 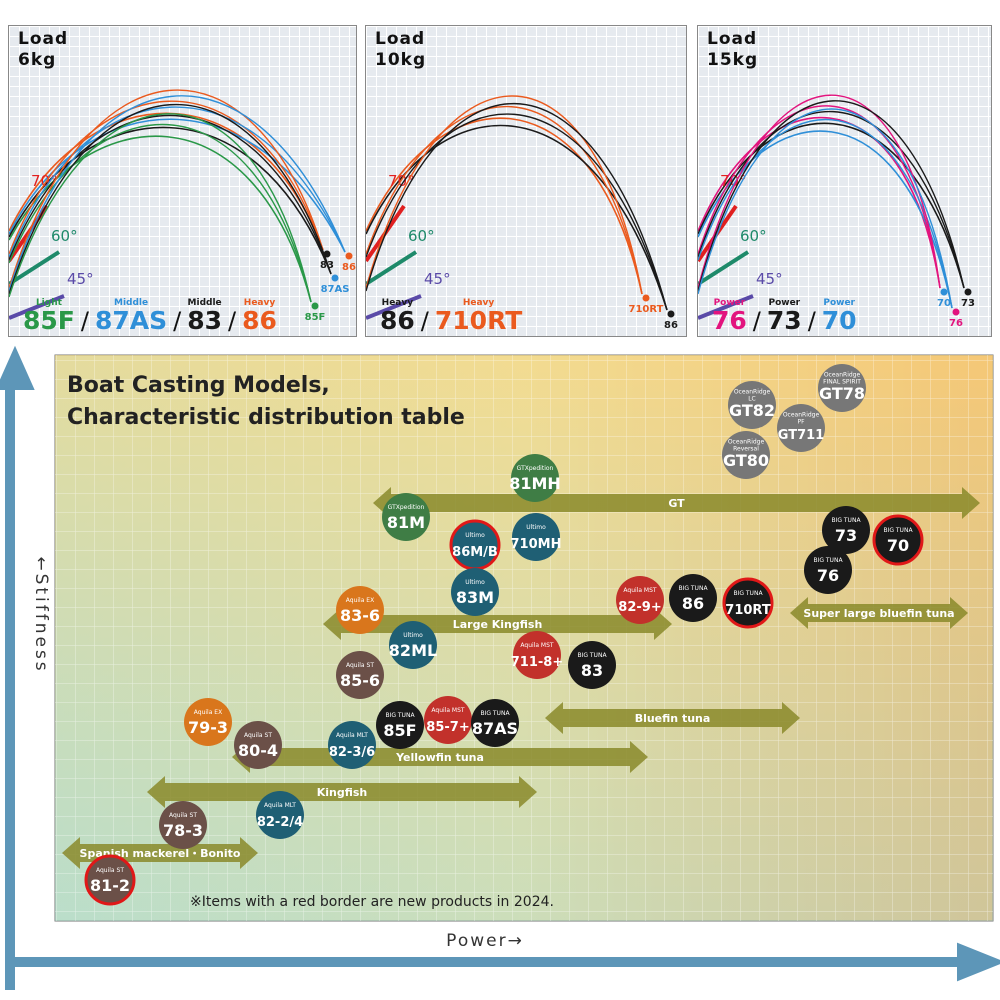 What do you see at coordinates (733, 60) in the screenshot?
I see `load-value: 15kg` at bounding box center [733, 60].